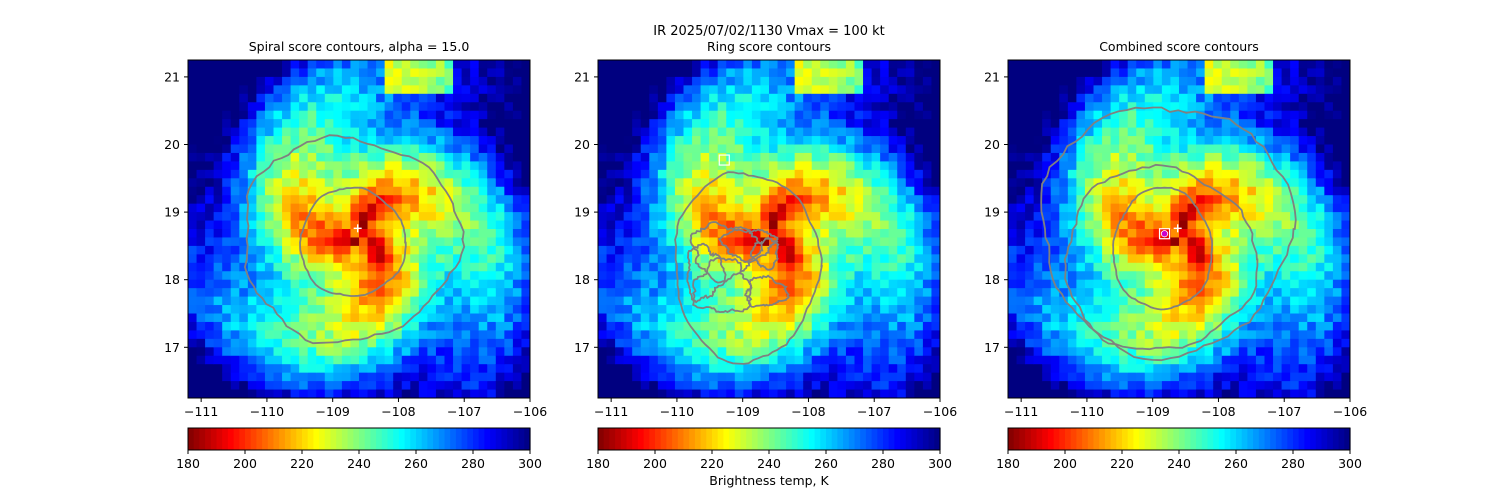 The height and width of the screenshot is (504, 1500). Describe the element at coordinates (1179, 46) in the screenshot. I see `panel-title: Combined score contours` at that location.